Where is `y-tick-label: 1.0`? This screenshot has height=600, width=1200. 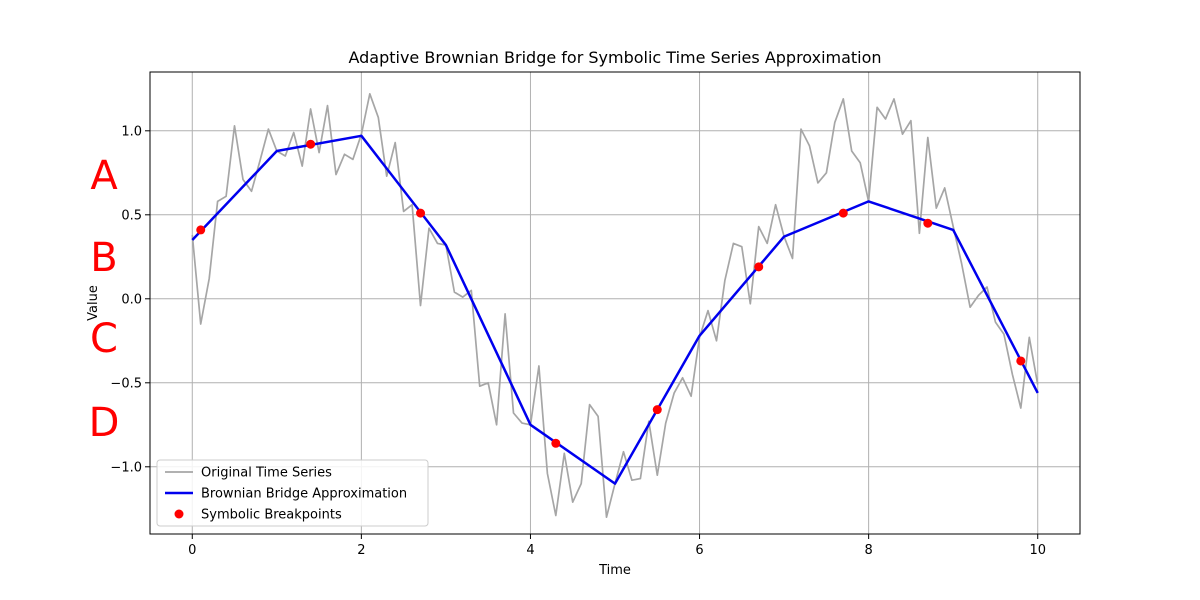
y-tick-label: 1.0 is located at coordinates (131, 131).